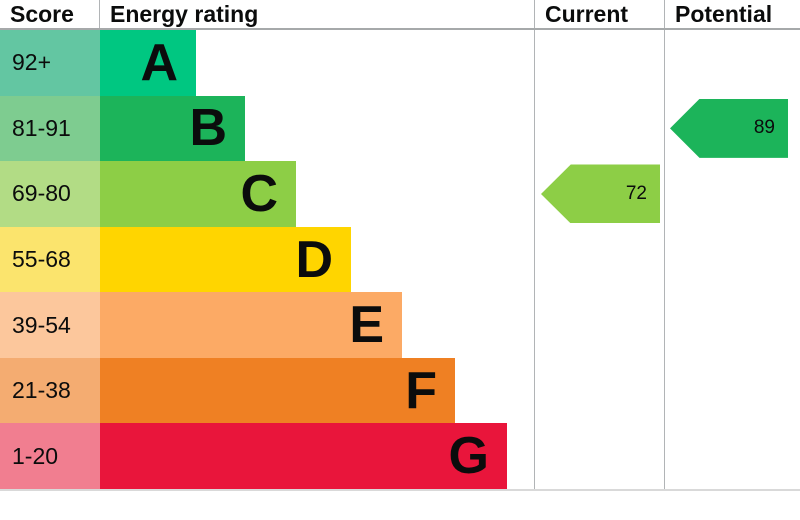  I want to click on potential-column: 89, so click(732, 259).